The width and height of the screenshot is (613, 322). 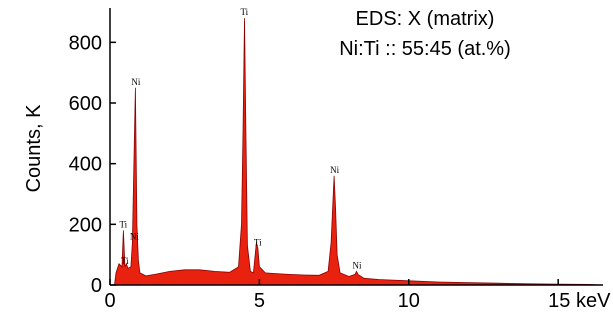 What do you see at coordinates (425, 49) in the screenshot?
I see `chart-subtitle: Ni:Ti :: 55:45 (at.%)` at bounding box center [425, 49].